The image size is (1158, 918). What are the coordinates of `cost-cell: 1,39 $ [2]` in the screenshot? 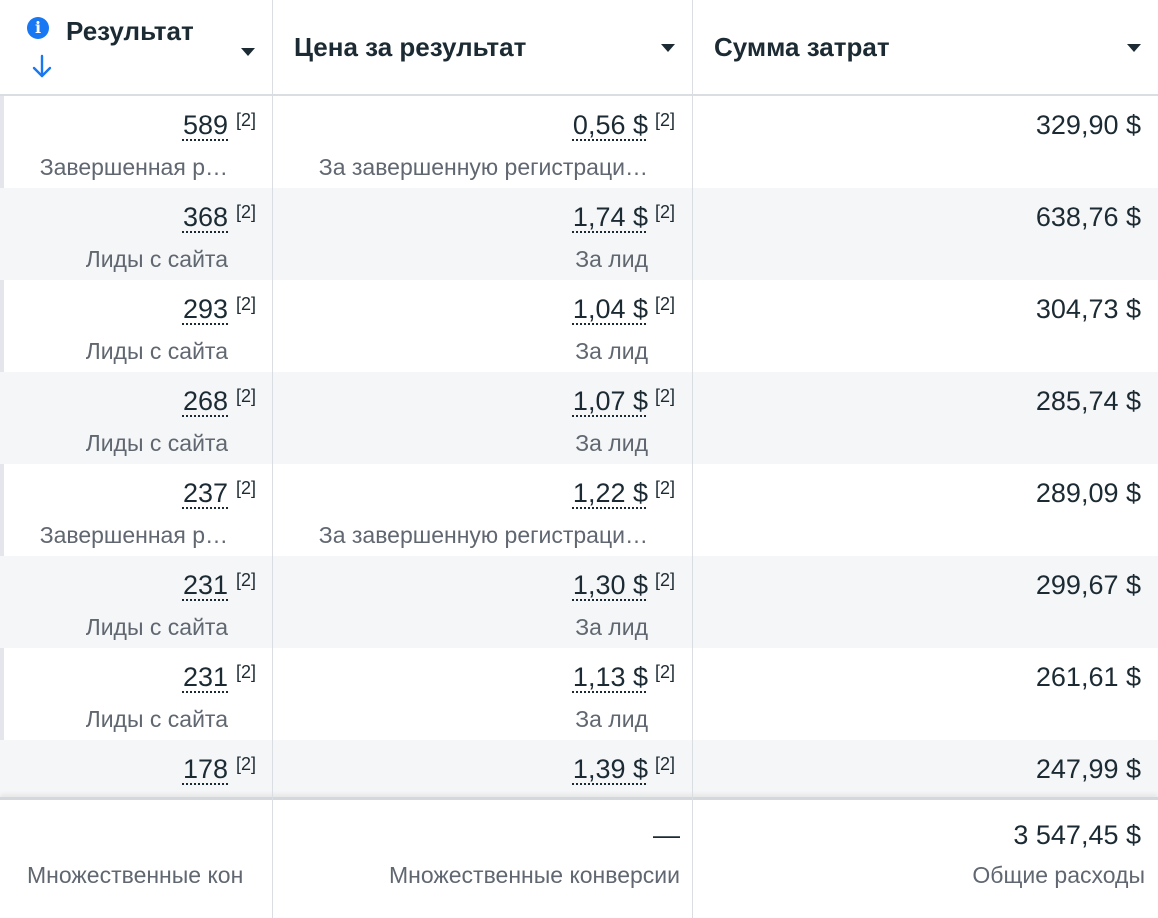 It's located at (483, 786).